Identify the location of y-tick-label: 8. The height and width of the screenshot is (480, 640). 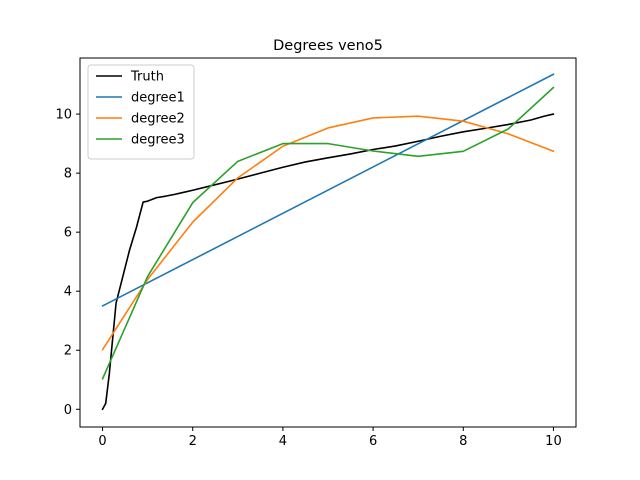
(68, 174).